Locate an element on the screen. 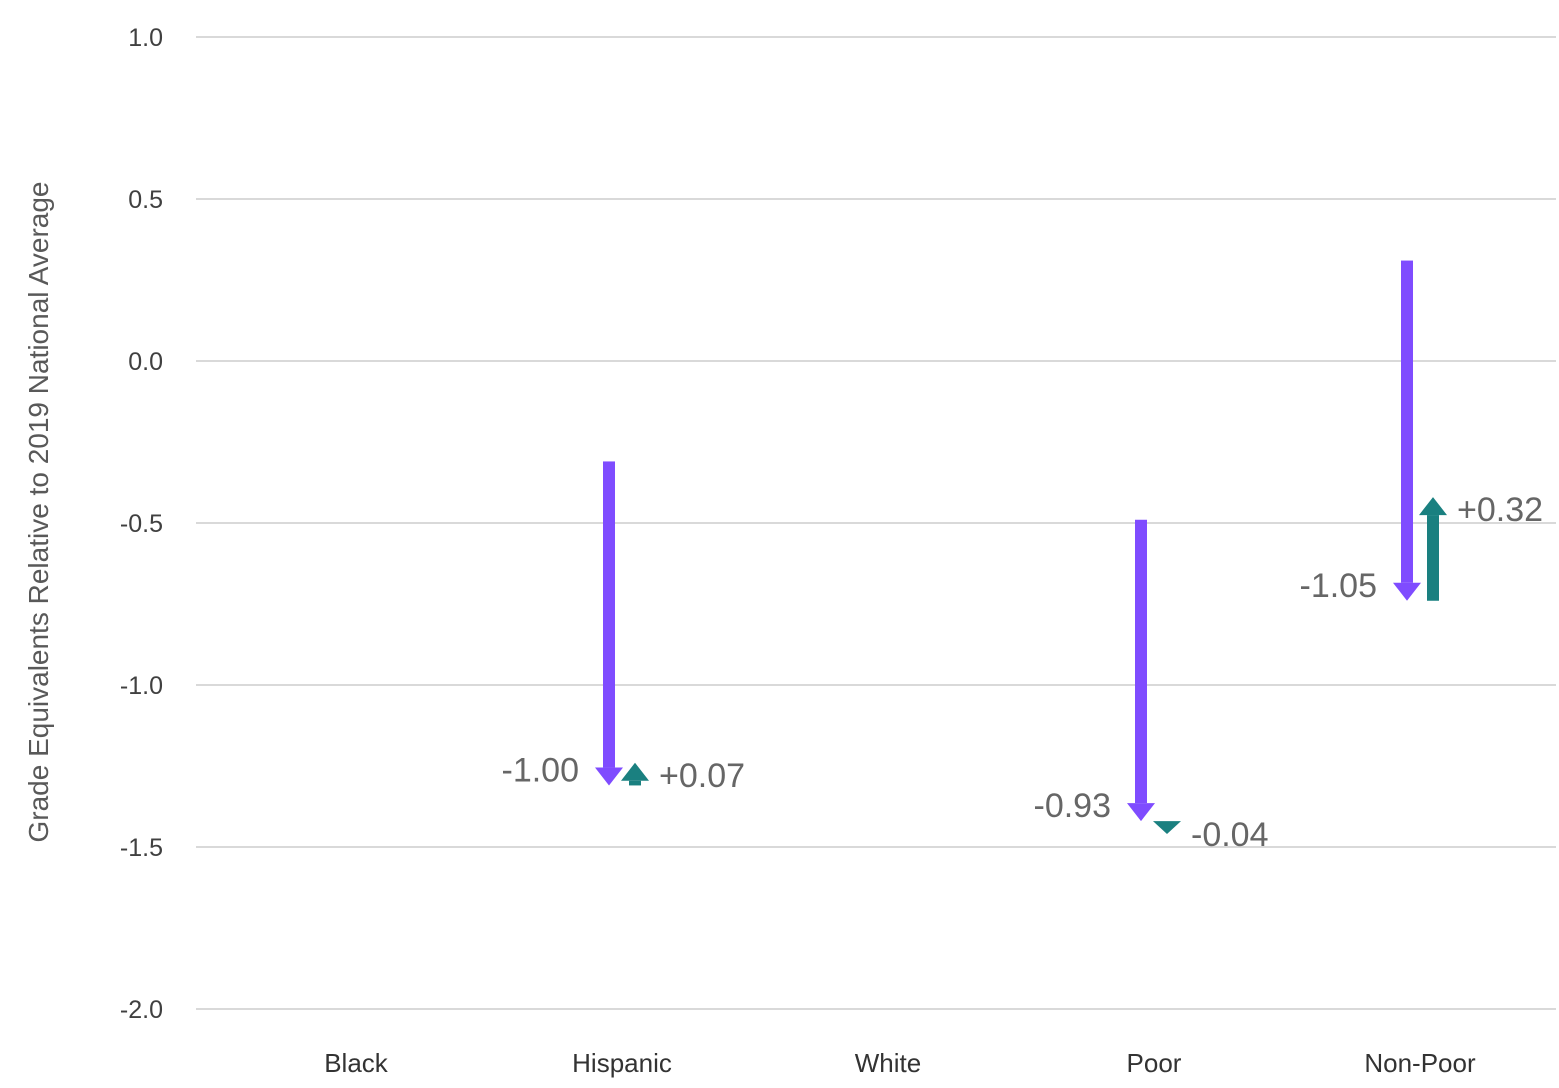  x-category-label: Poor is located at coordinates (1154, 1063).